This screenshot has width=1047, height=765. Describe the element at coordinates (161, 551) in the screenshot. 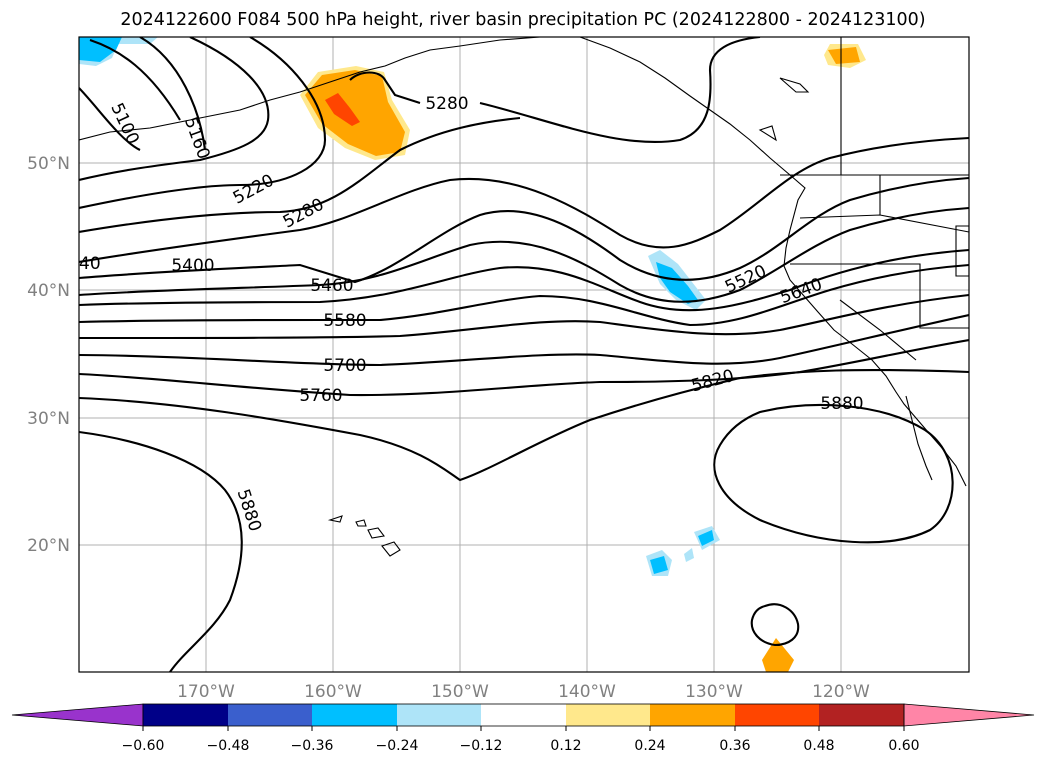

I see `contour-5880-west` at that location.